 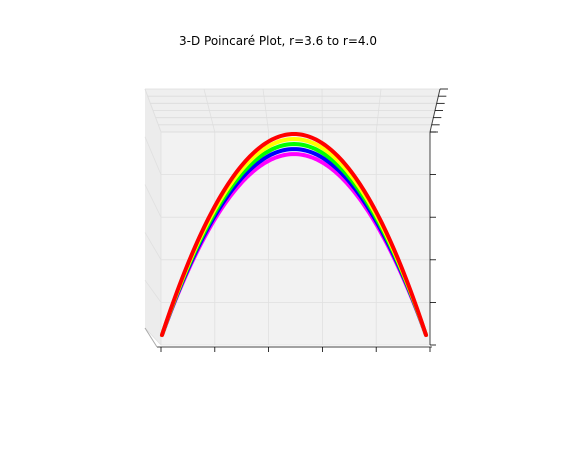 I want to click on left-pane, so click(x=153, y=217).